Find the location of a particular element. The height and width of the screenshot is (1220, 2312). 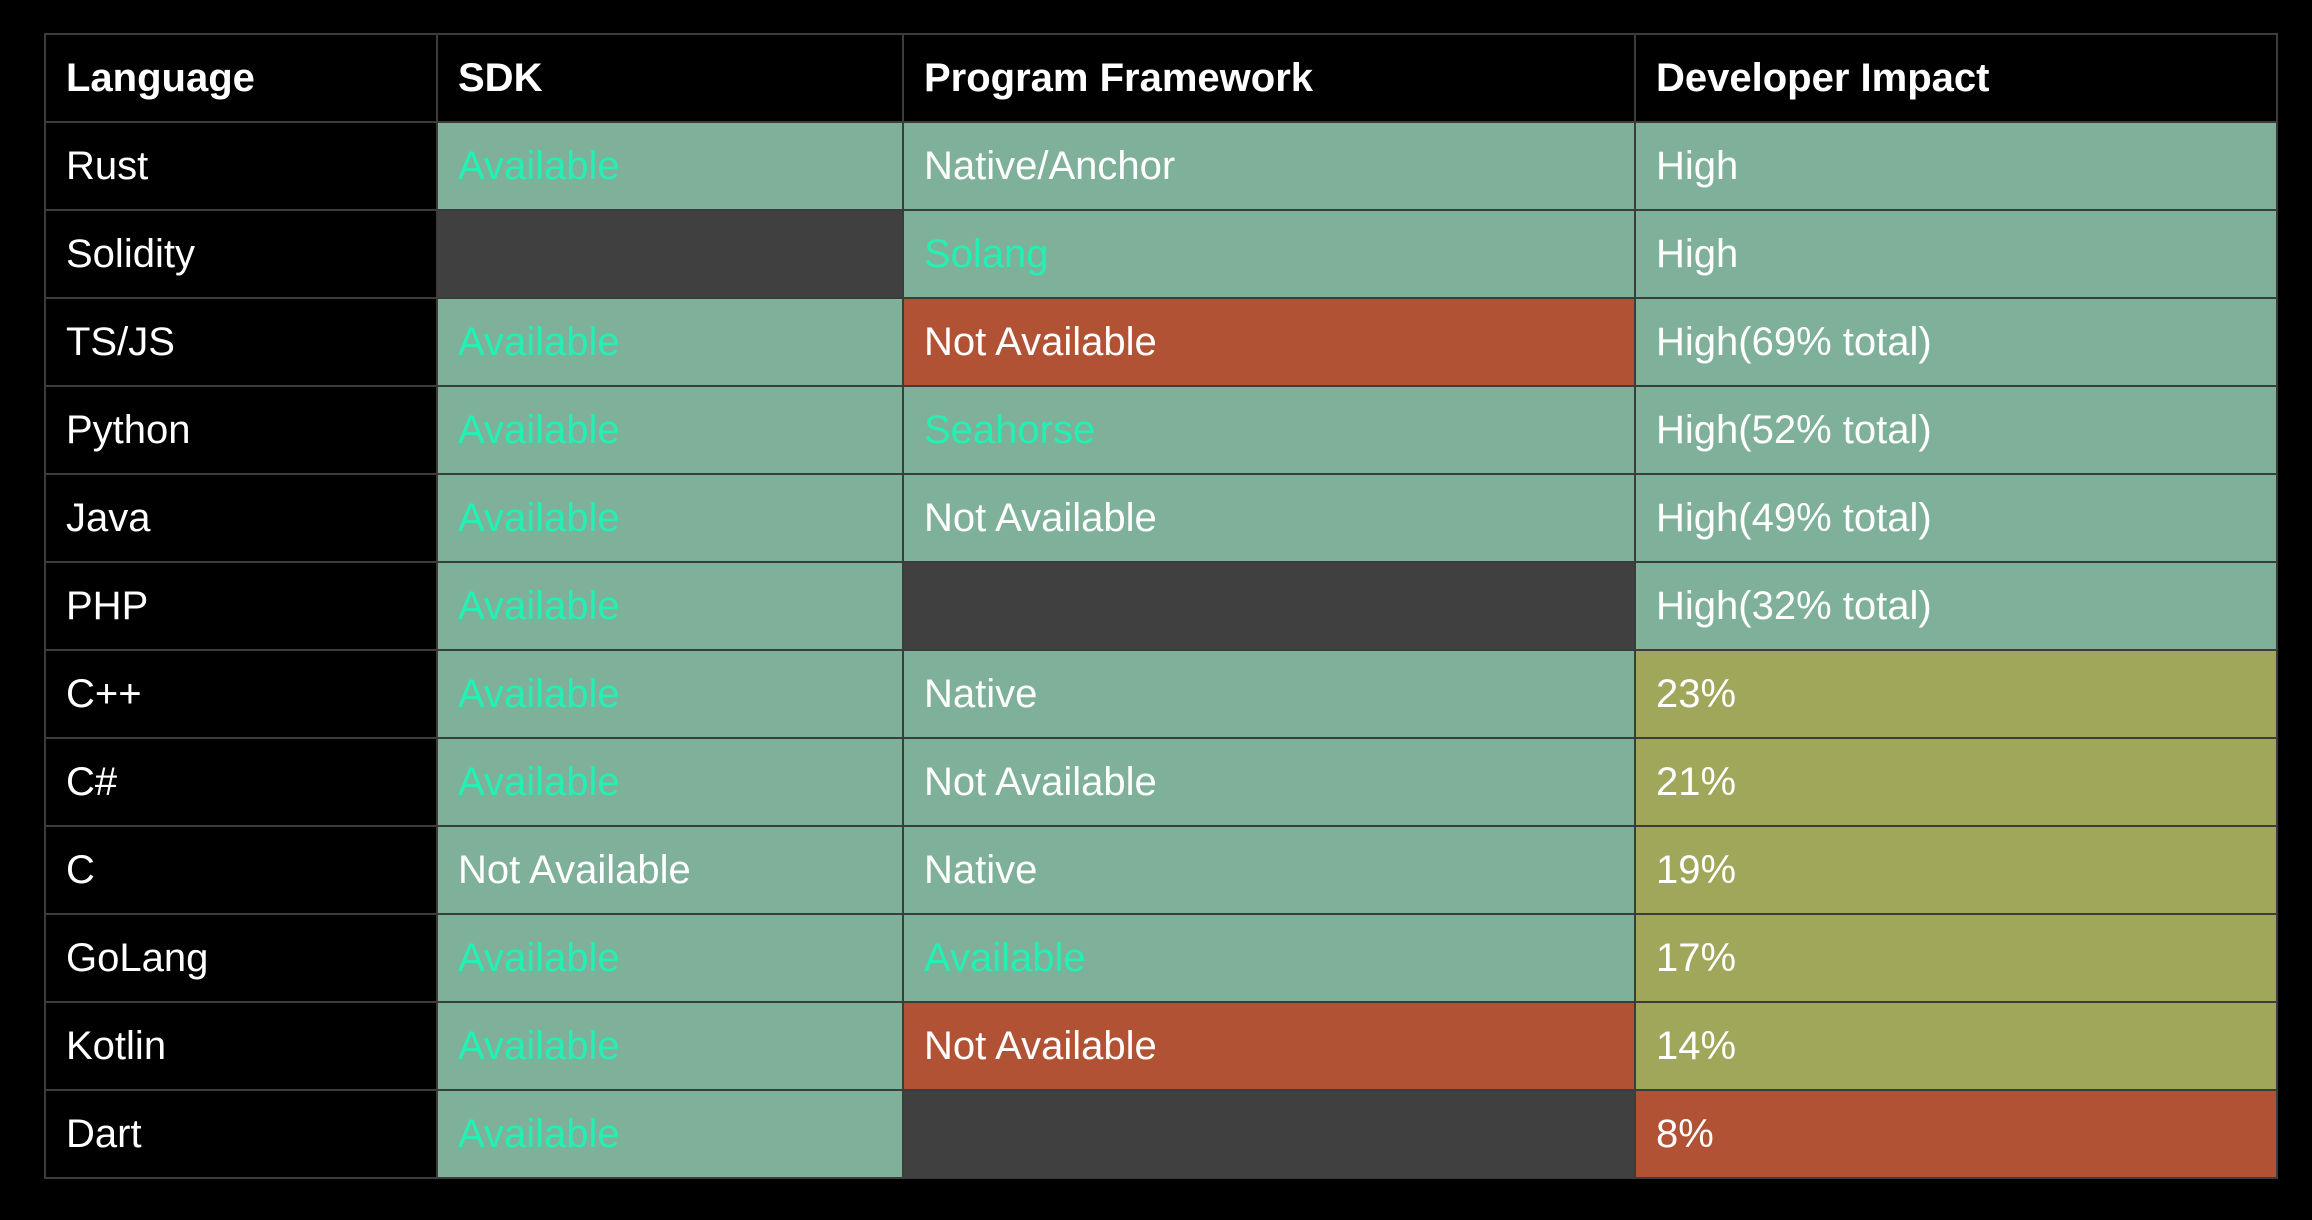

table-row: Python Available Seahorse High(52% total) is located at coordinates (1161, 430).